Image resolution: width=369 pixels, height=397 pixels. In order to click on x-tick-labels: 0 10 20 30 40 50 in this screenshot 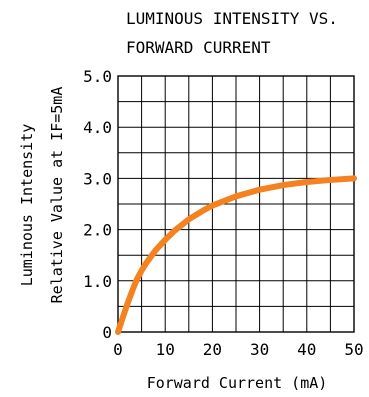, I will do `click(238, 349)`.